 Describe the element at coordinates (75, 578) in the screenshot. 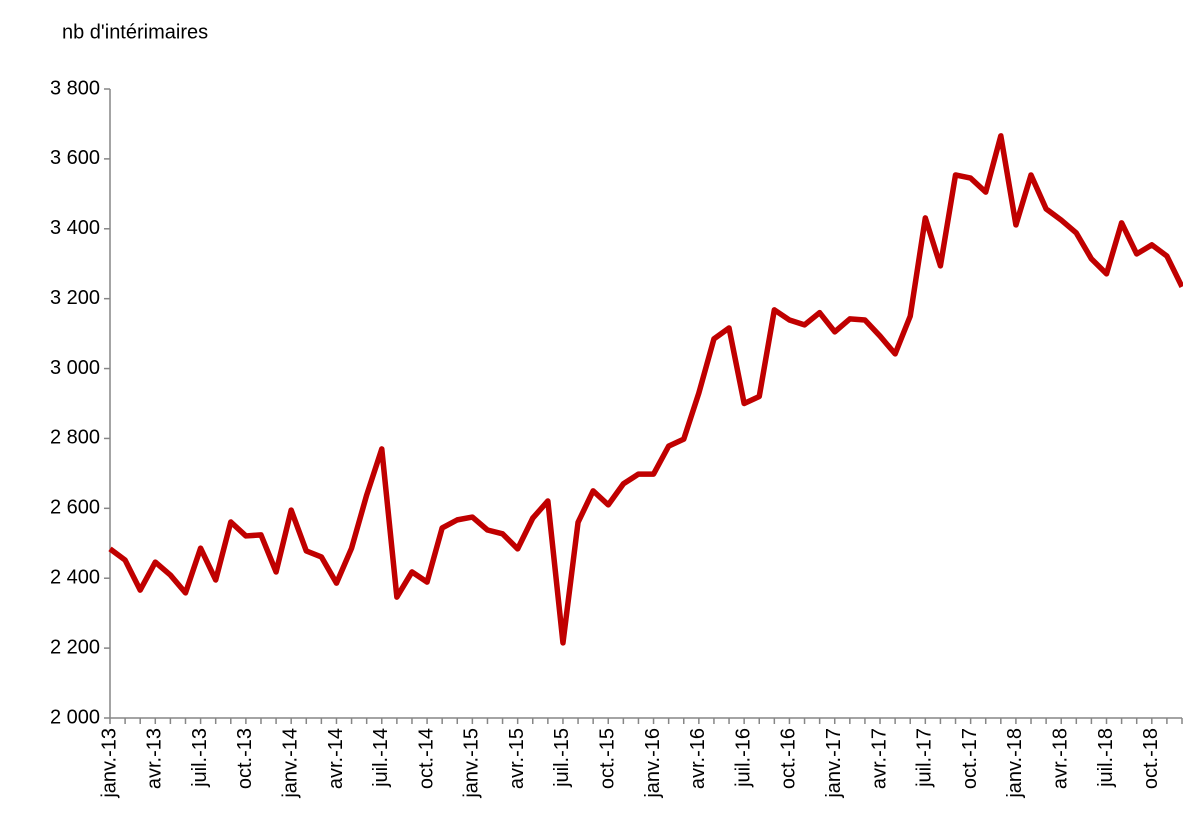

I see `y-tick-label: 2 400` at that location.